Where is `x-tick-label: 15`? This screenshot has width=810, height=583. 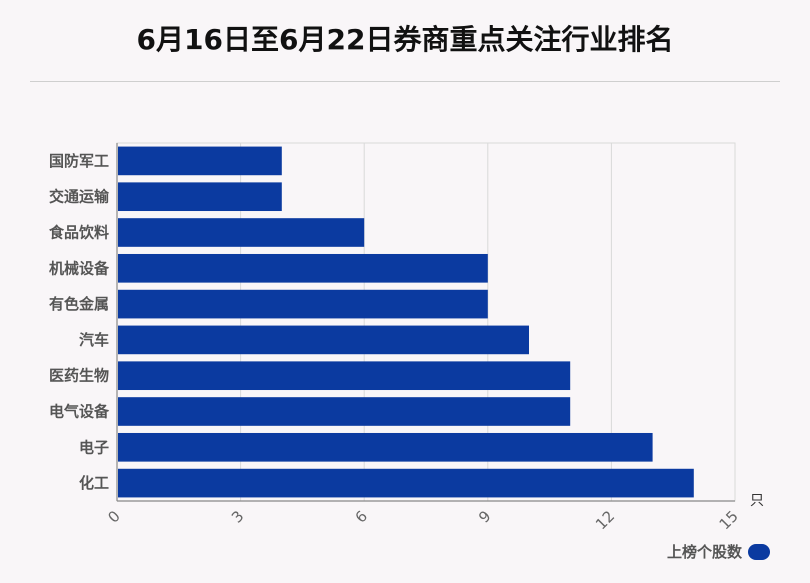
x-tick-label: 15 is located at coordinates (729, 520).